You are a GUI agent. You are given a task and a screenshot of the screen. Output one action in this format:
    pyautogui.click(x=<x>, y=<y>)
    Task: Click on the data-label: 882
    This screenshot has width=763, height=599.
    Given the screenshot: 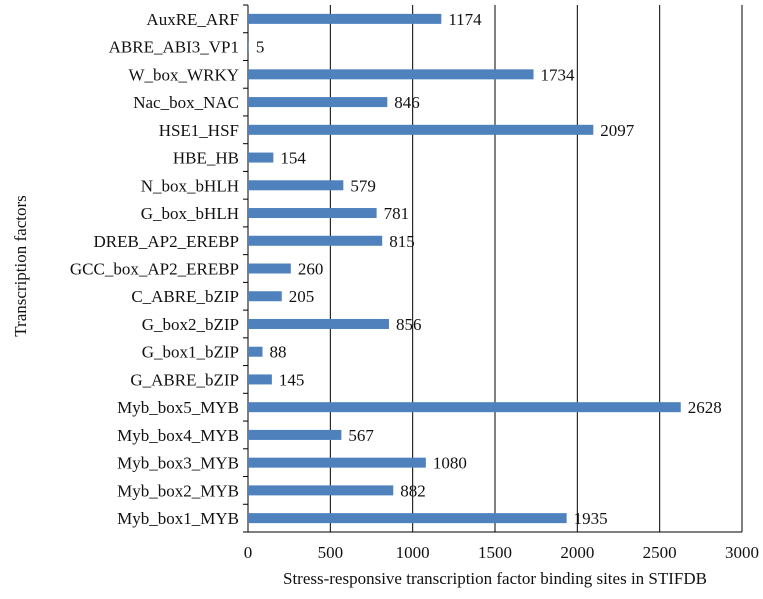 What is the action you would take?
    pyautogui.click(x=413, y=490)
    